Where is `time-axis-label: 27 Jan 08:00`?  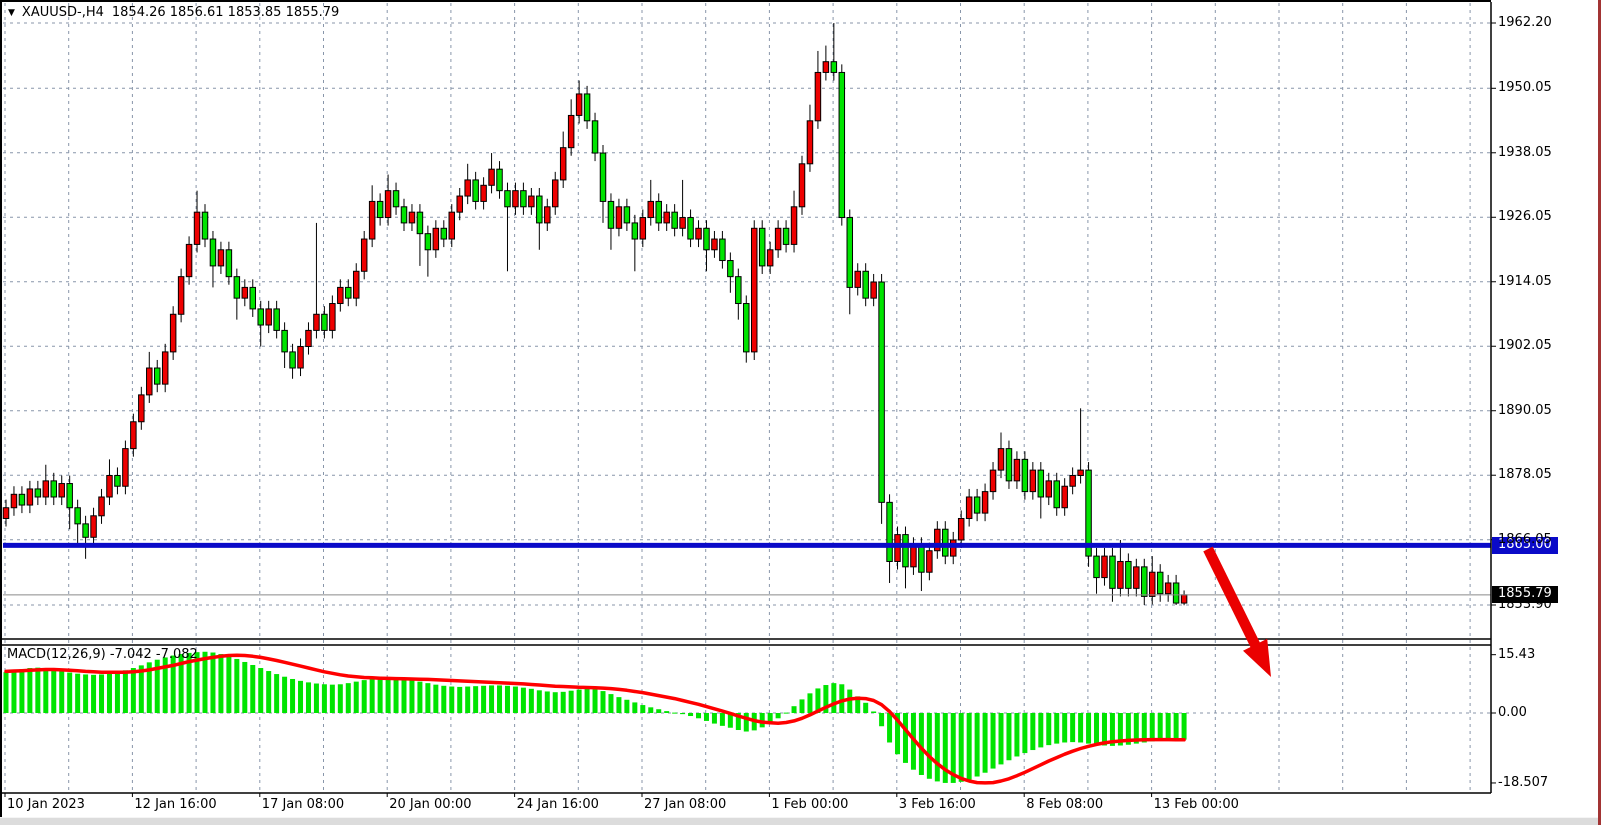 time-axis-label: 27 Jan 08:00 is located at coordinates (685, 804).